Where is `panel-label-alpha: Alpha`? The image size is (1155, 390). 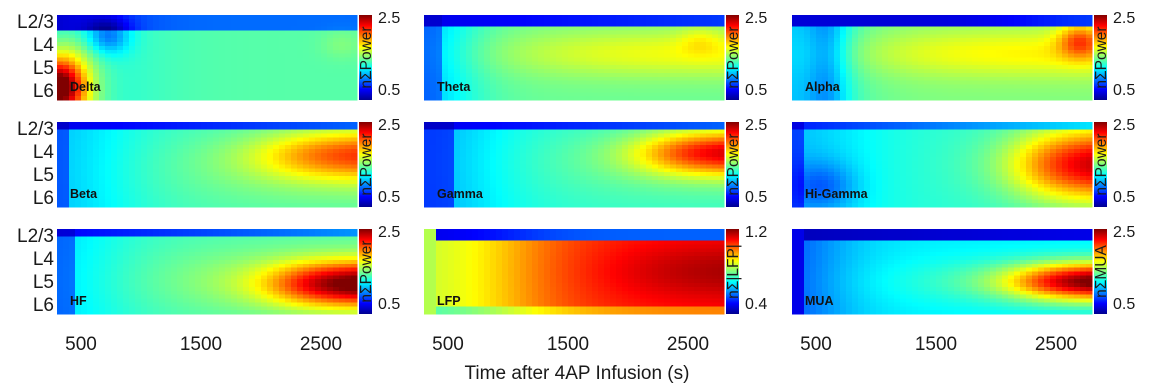 panel-label-alpha: Alpha is located at coordinates (823, 87).